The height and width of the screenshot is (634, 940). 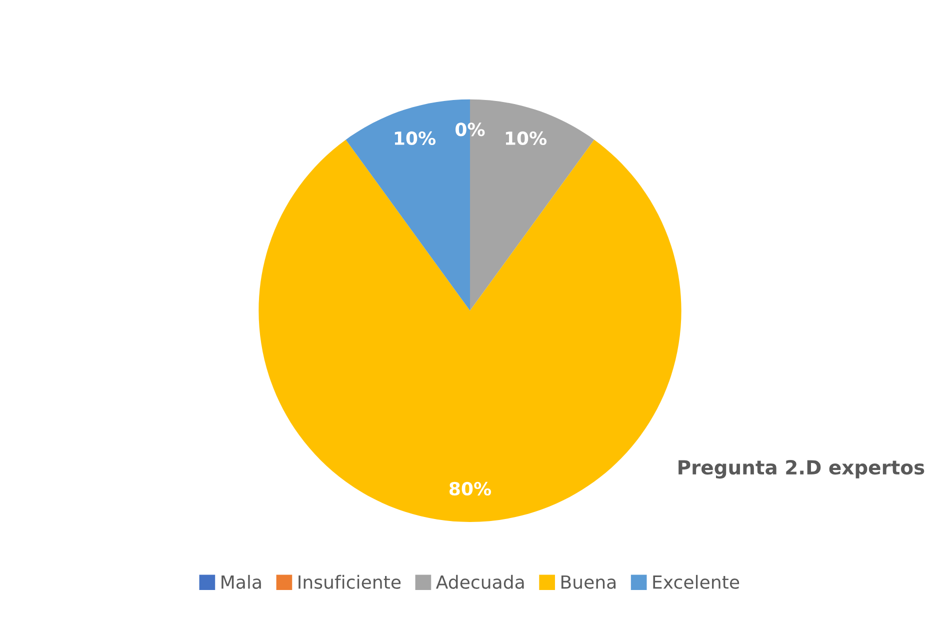 I want to click on data-label: 80%, so click(x=470, y=489).